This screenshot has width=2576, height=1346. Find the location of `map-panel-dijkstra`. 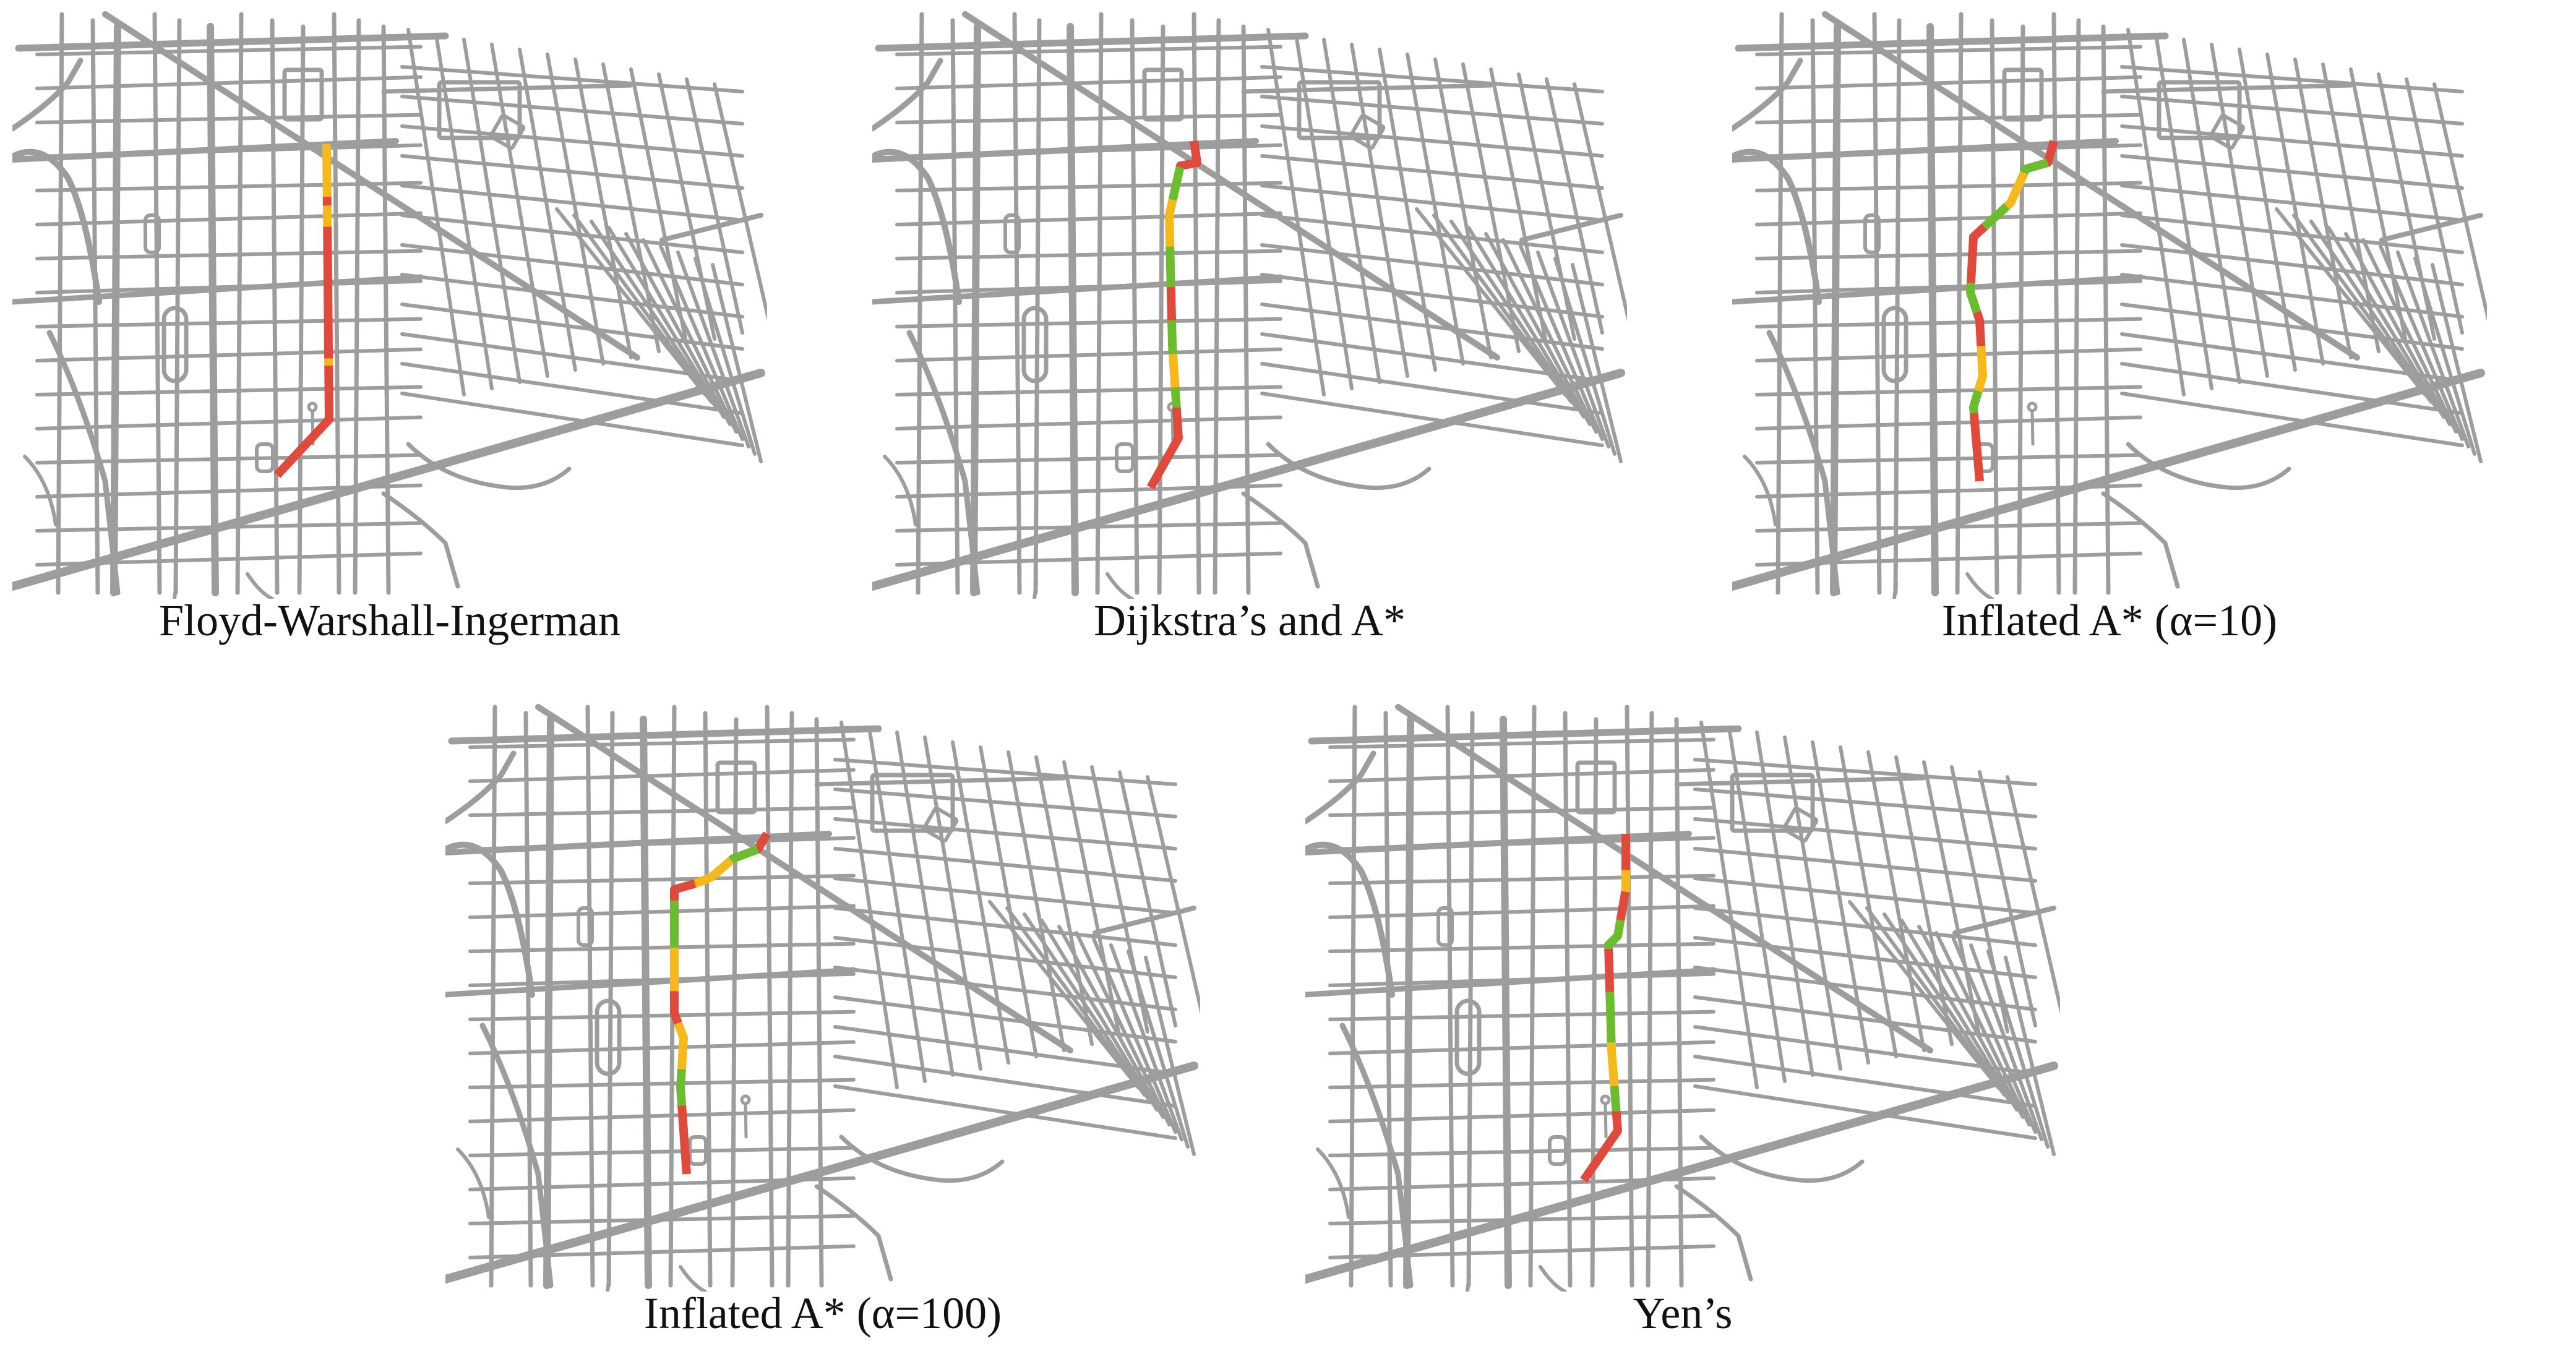

map-panel-dijkstra is located at coordinates (1249, 305).